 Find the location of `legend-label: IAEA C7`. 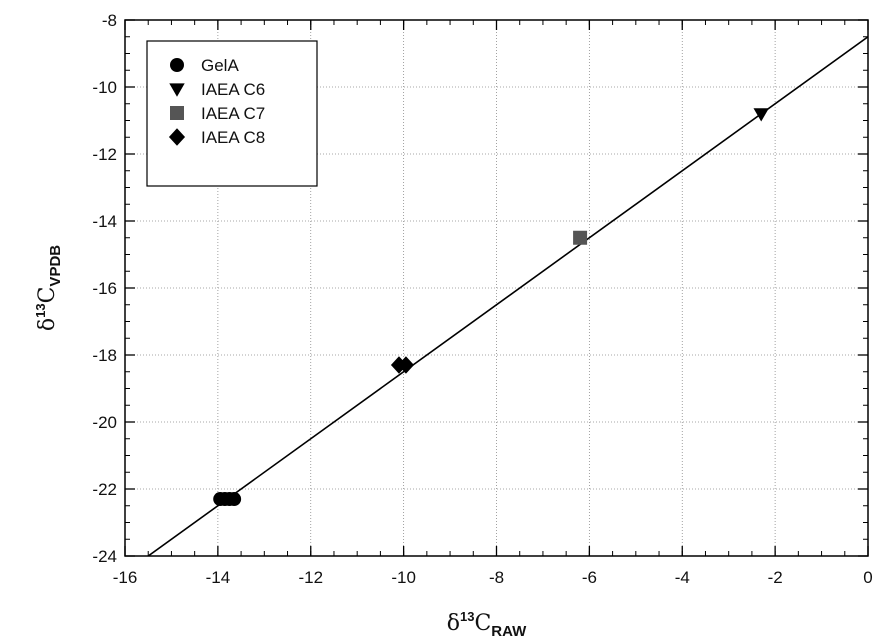

legend-label: IAEA C7 is located at coordinates (233, 113).